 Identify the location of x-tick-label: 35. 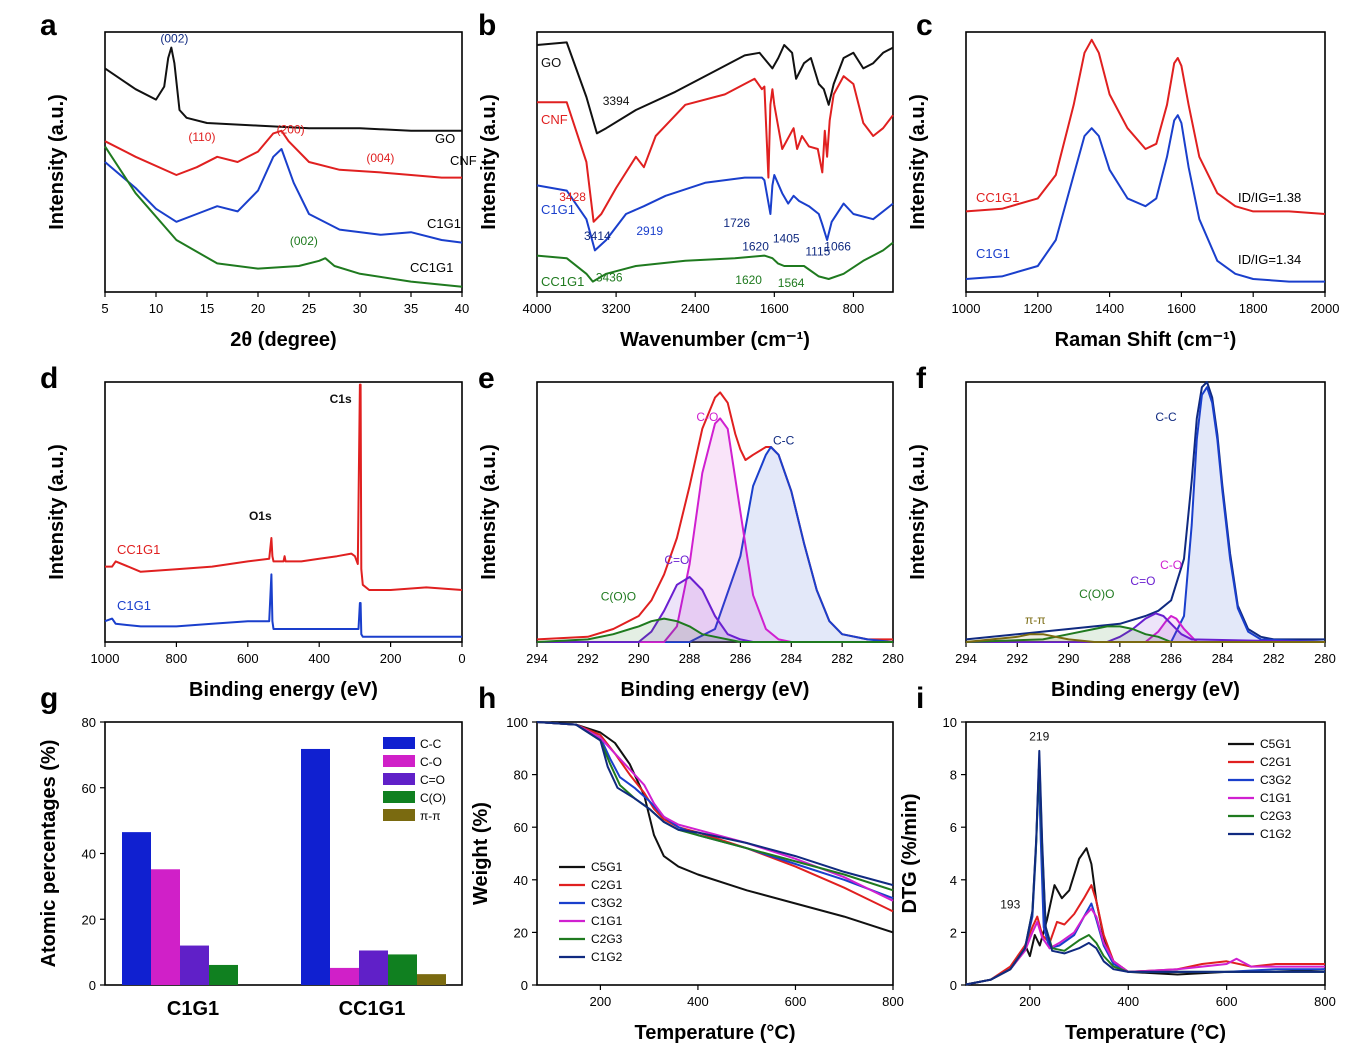
(411, 308).